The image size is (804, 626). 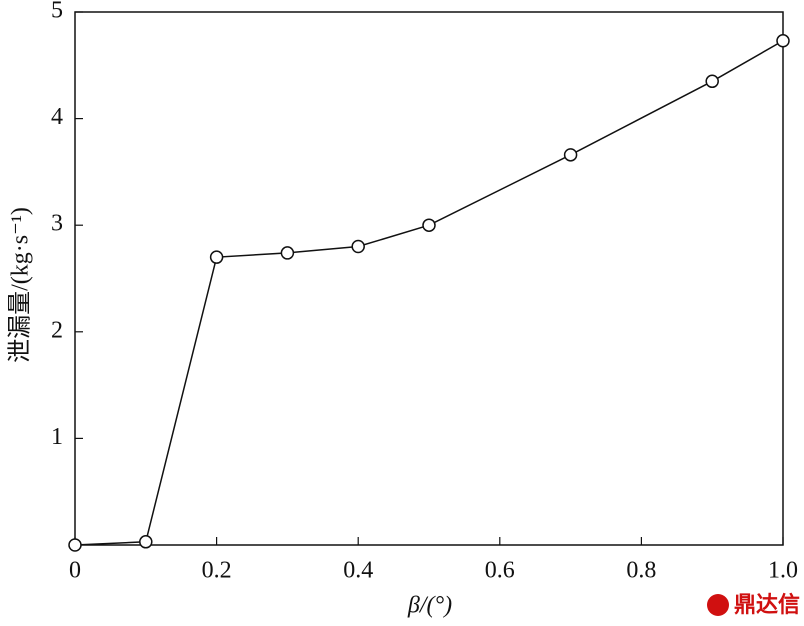 What do you see at coordinates (783, 571) in the screenshot?
I see `x-tick-label: 1.0` at bounding box center [783, 571].